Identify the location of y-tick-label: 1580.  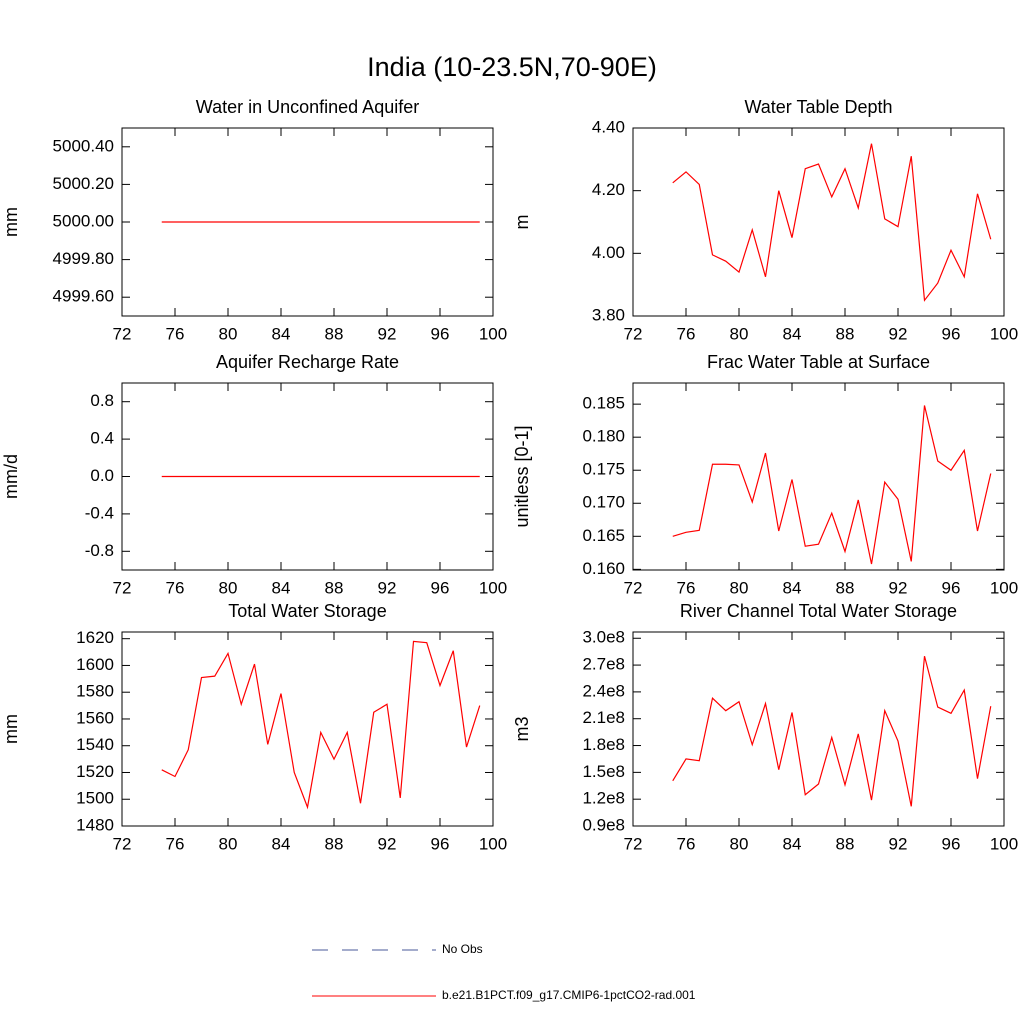
(95, 691).